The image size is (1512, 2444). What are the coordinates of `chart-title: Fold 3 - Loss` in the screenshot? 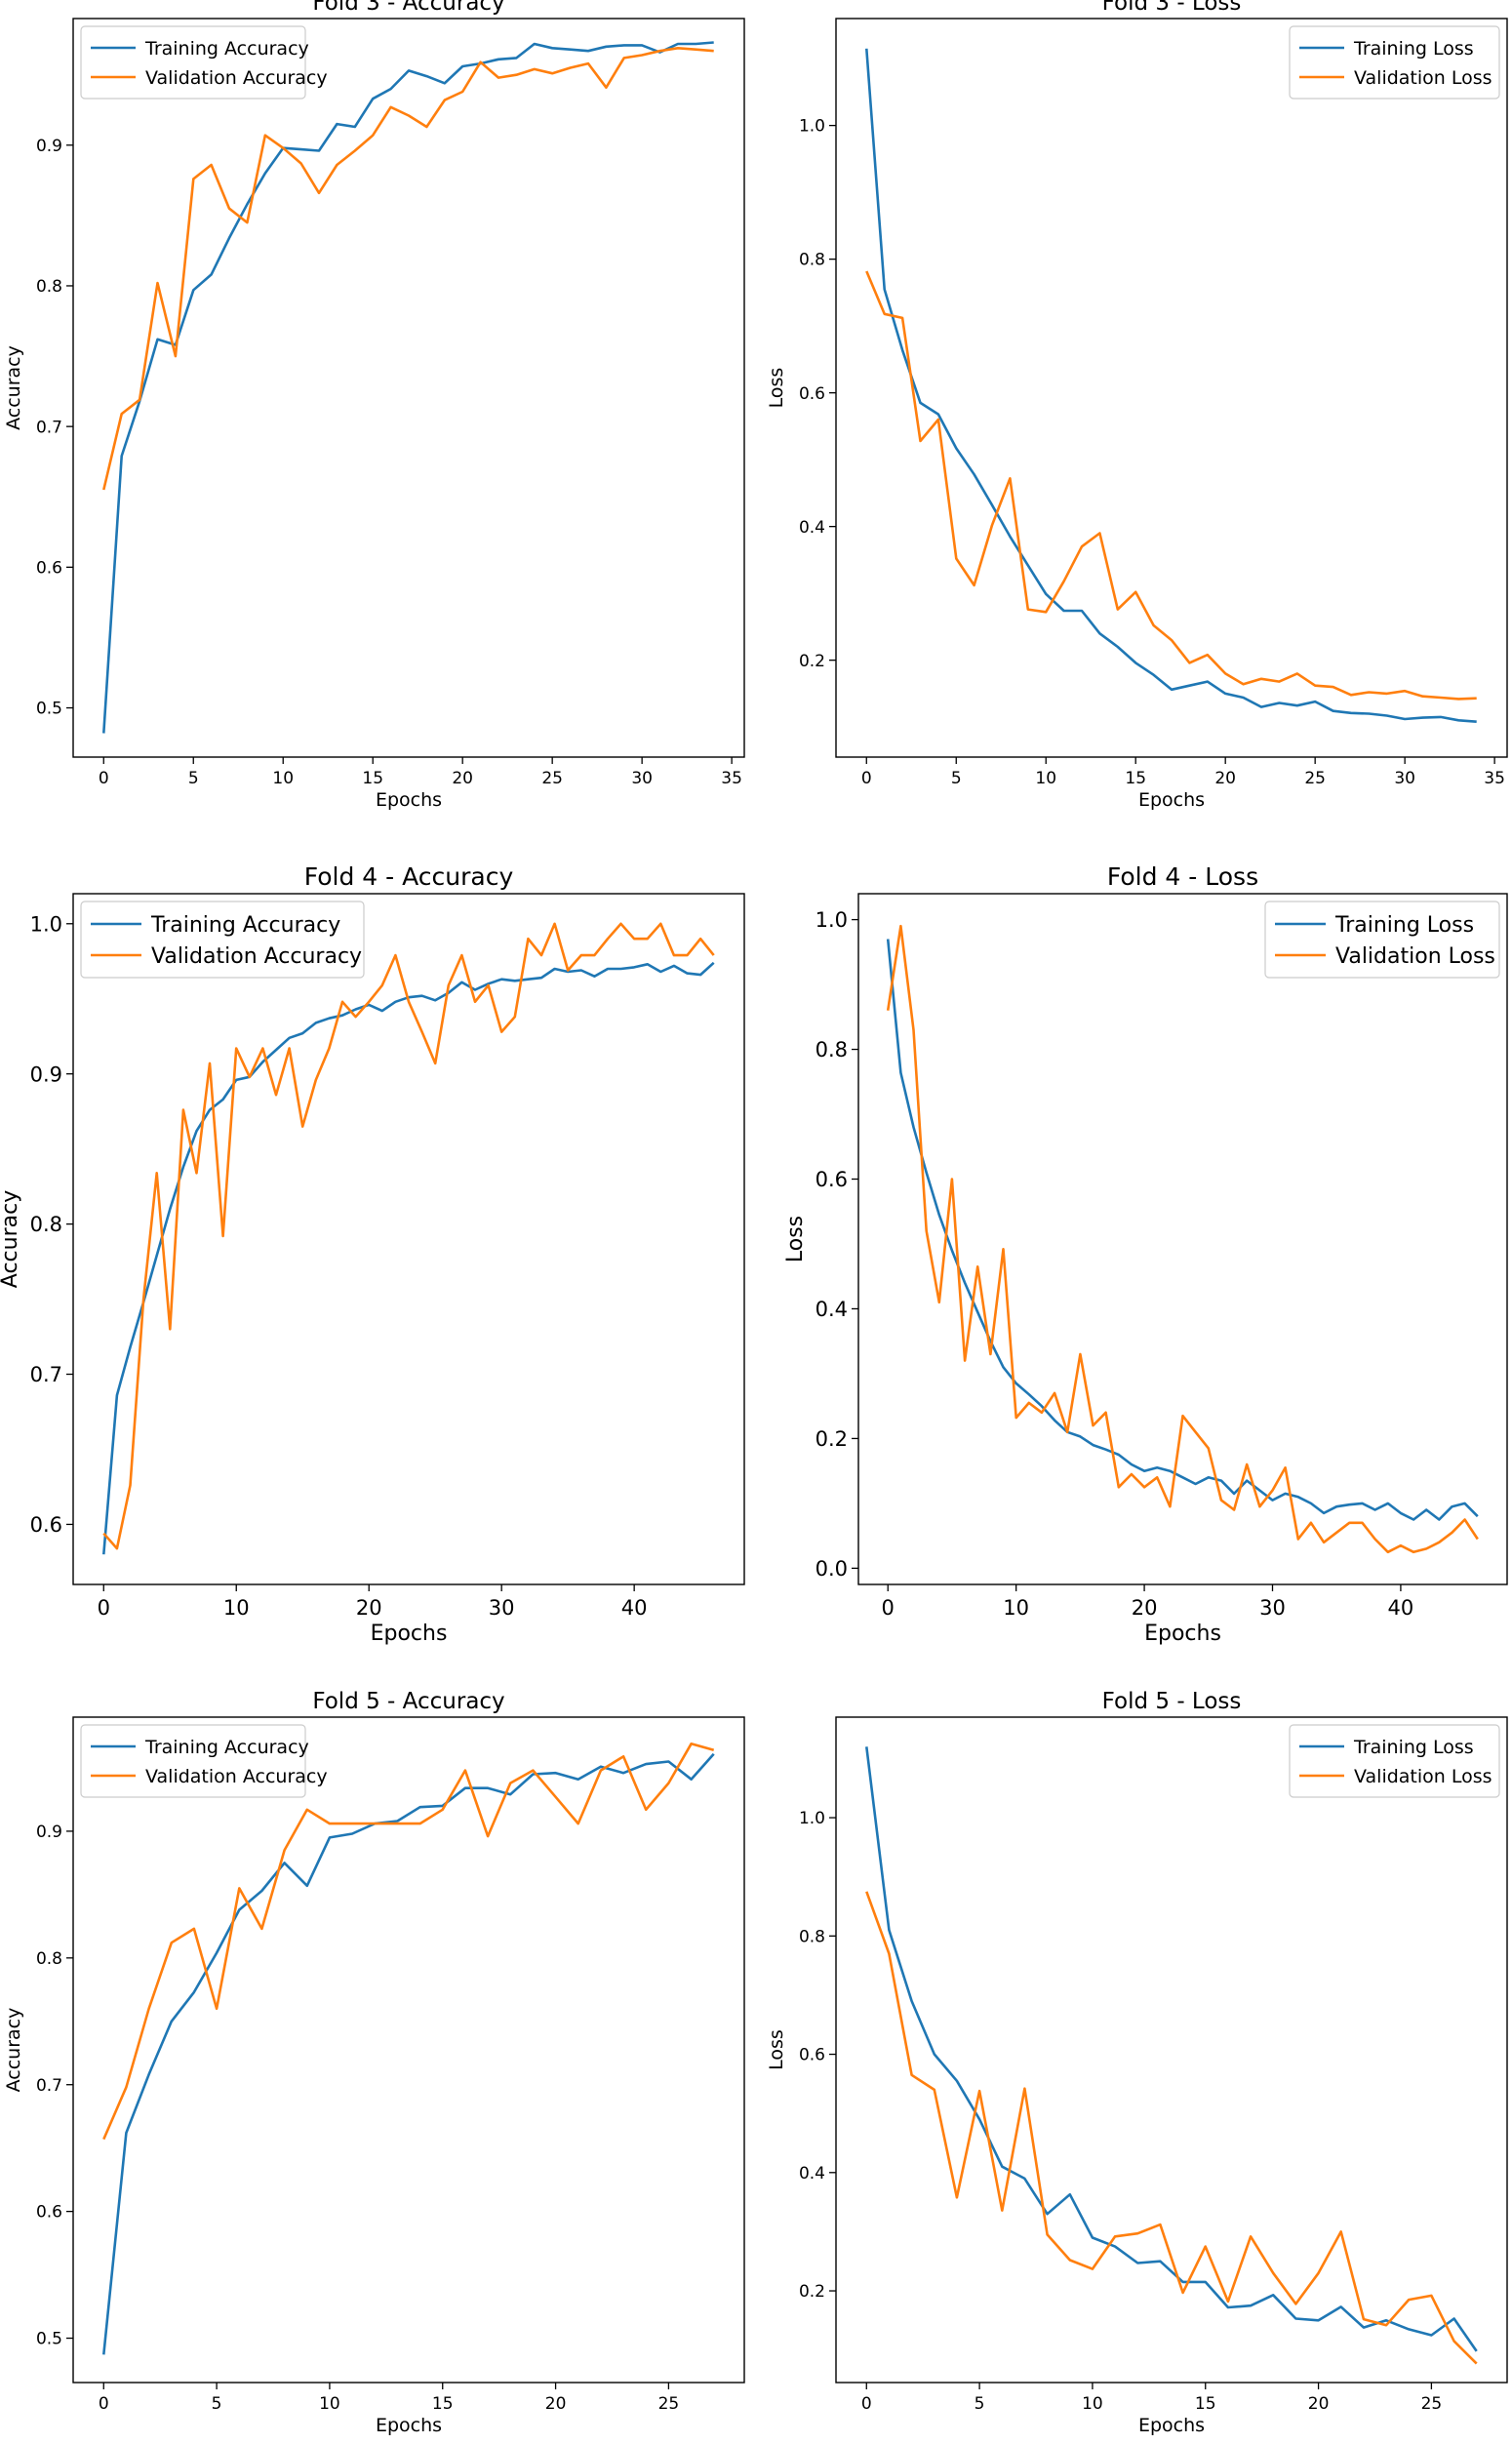 It's located at (1172, 8).